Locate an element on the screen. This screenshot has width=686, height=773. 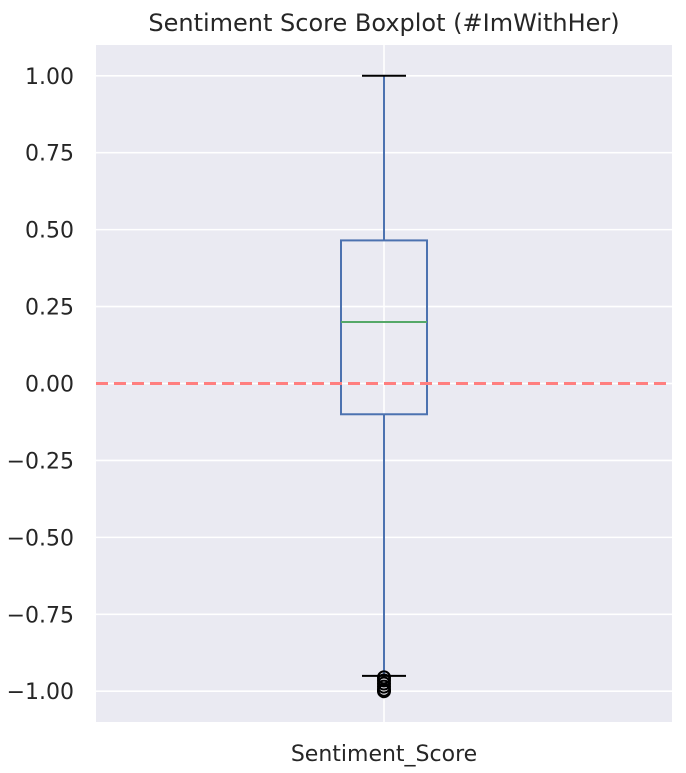
y-tick-label: 1.00 is located at coordinates (49, 77).